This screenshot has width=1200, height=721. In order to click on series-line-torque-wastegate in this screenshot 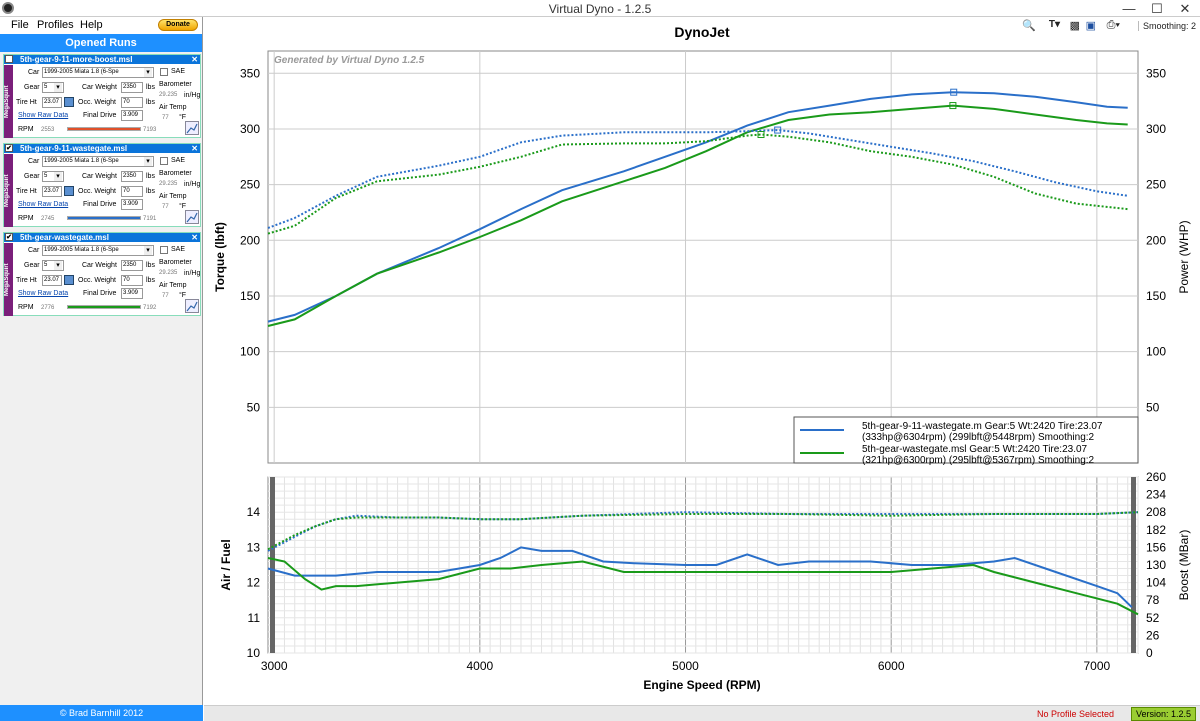, I will do `click(697, 184)`.